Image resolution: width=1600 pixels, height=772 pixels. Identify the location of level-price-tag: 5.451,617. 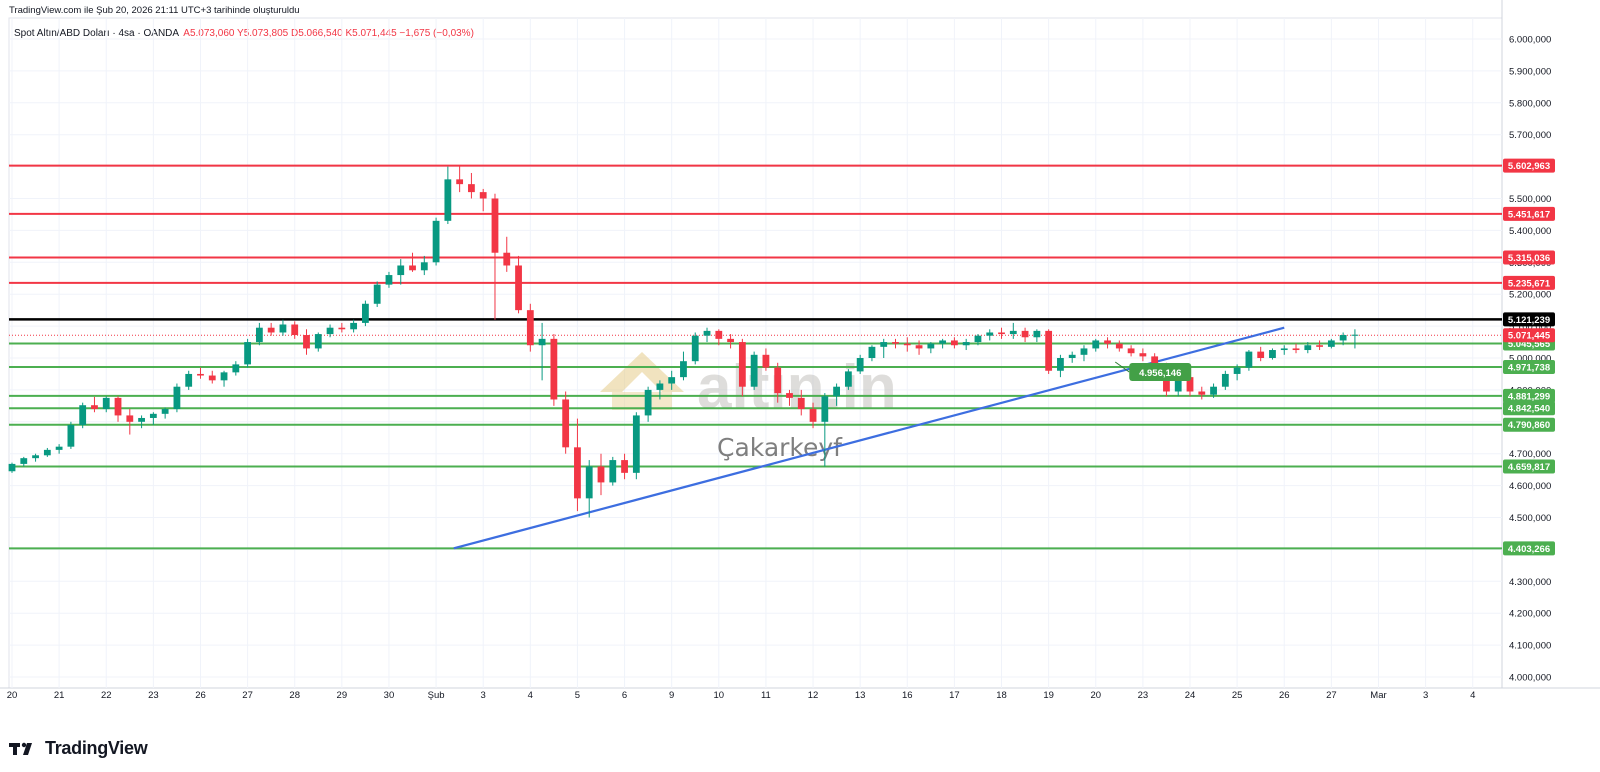
(1529, 213).